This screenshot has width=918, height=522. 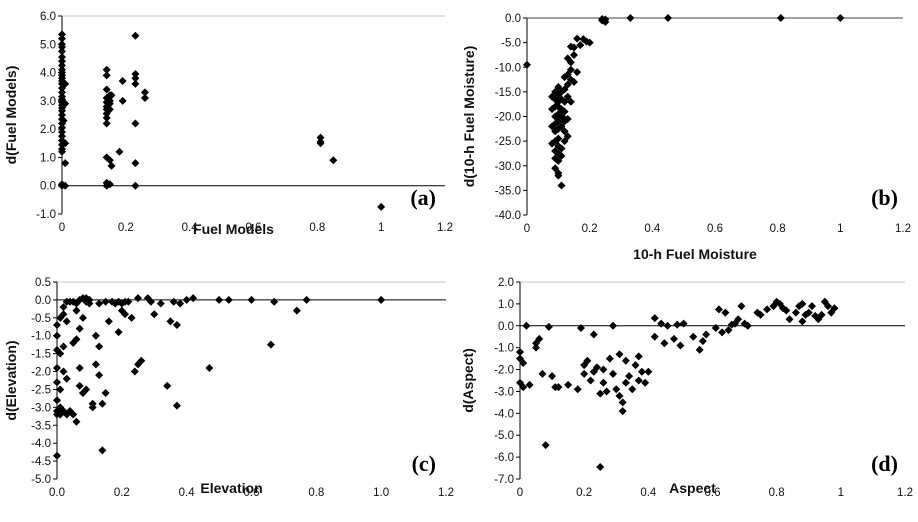 I want to click on x-axis-label: Elevation, so click(x=231, y=488).